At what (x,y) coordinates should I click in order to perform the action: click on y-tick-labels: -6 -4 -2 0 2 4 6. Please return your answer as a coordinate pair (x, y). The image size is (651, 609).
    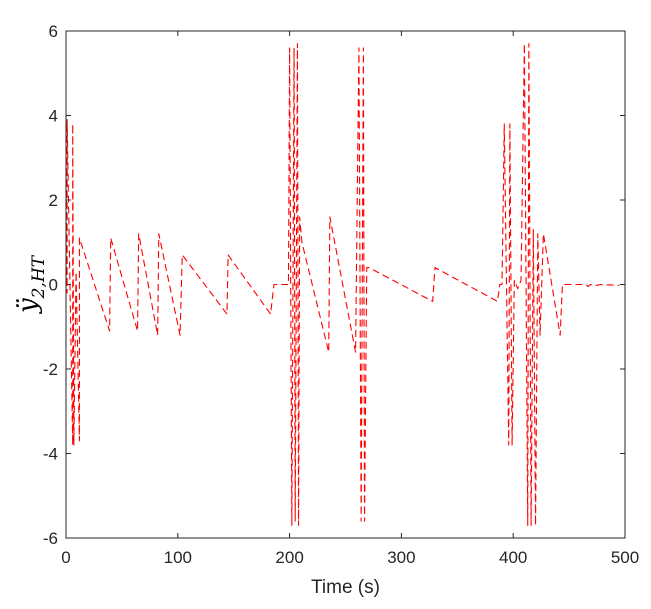
    Looking at the image, I should click on (50, 285).